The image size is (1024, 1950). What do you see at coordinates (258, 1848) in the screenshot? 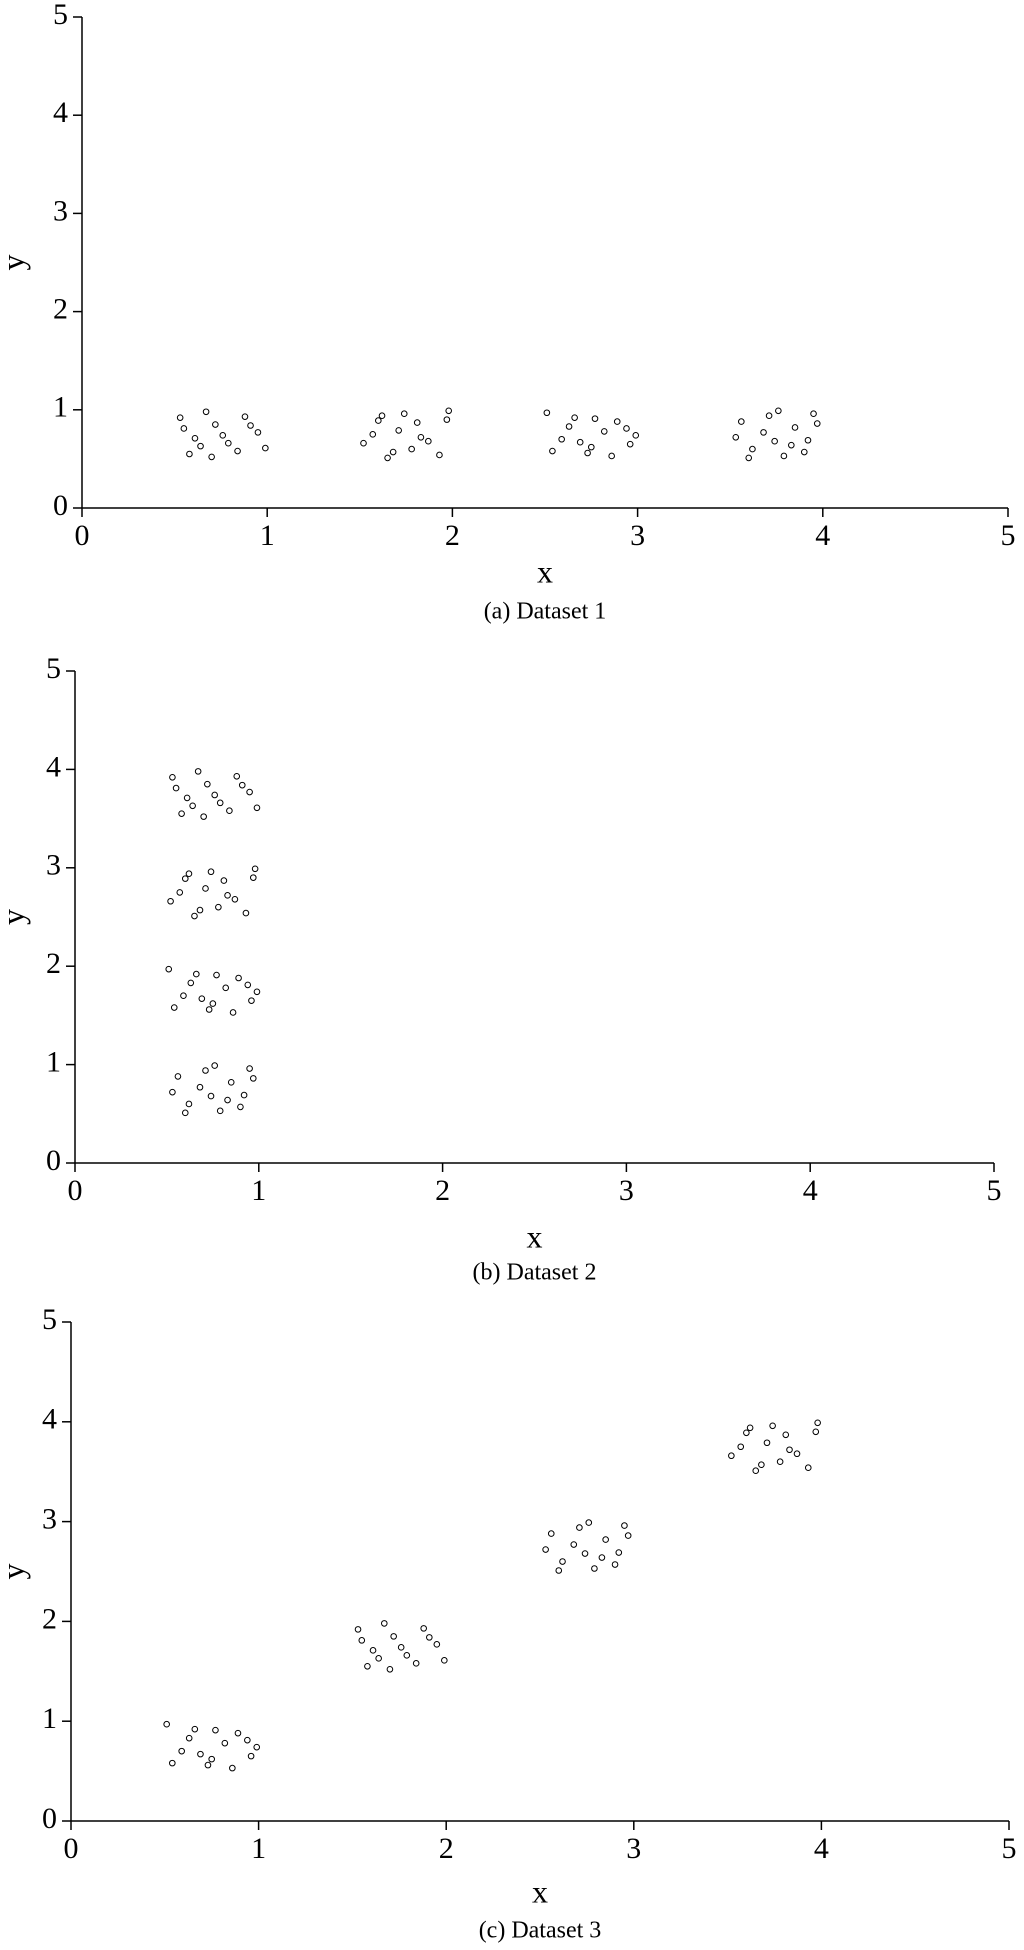
I see `x-tick-label: 1` at bounding box center [258, 1848].